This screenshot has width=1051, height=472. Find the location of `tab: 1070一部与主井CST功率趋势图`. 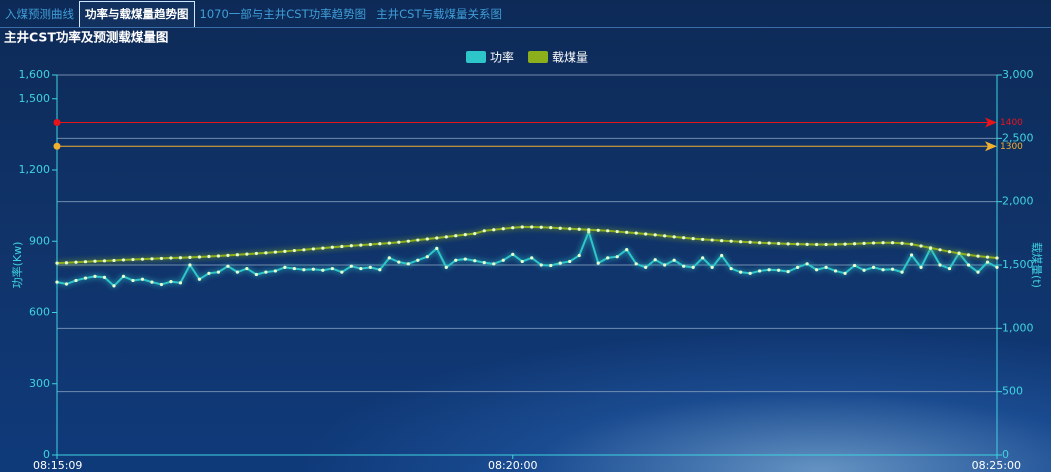

tab: 1070一部与主井CST功率趋势图 is located at coordinates (283, 14).